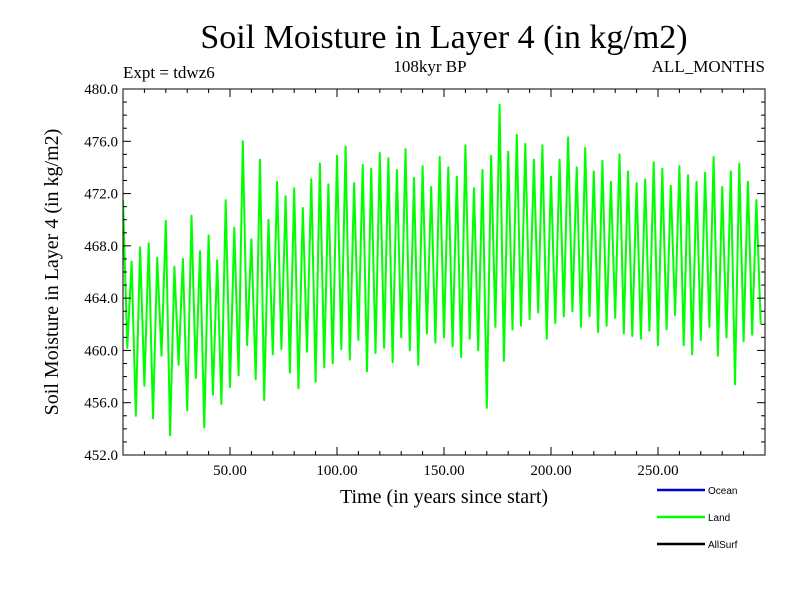  I want to click on x-tick-label: 50.00, so click(230, 471).